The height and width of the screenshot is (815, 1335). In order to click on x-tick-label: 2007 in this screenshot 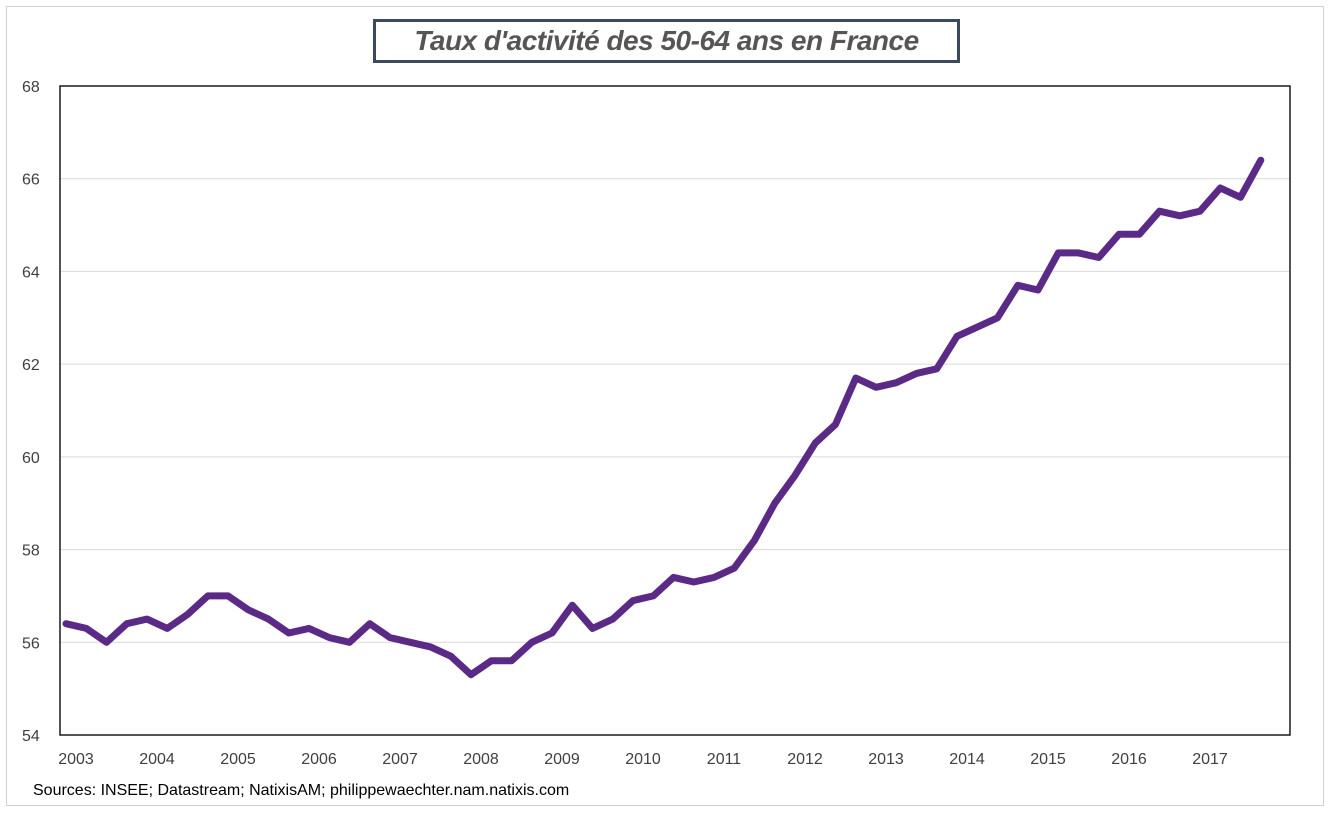, I will do `click(400, 759)`.